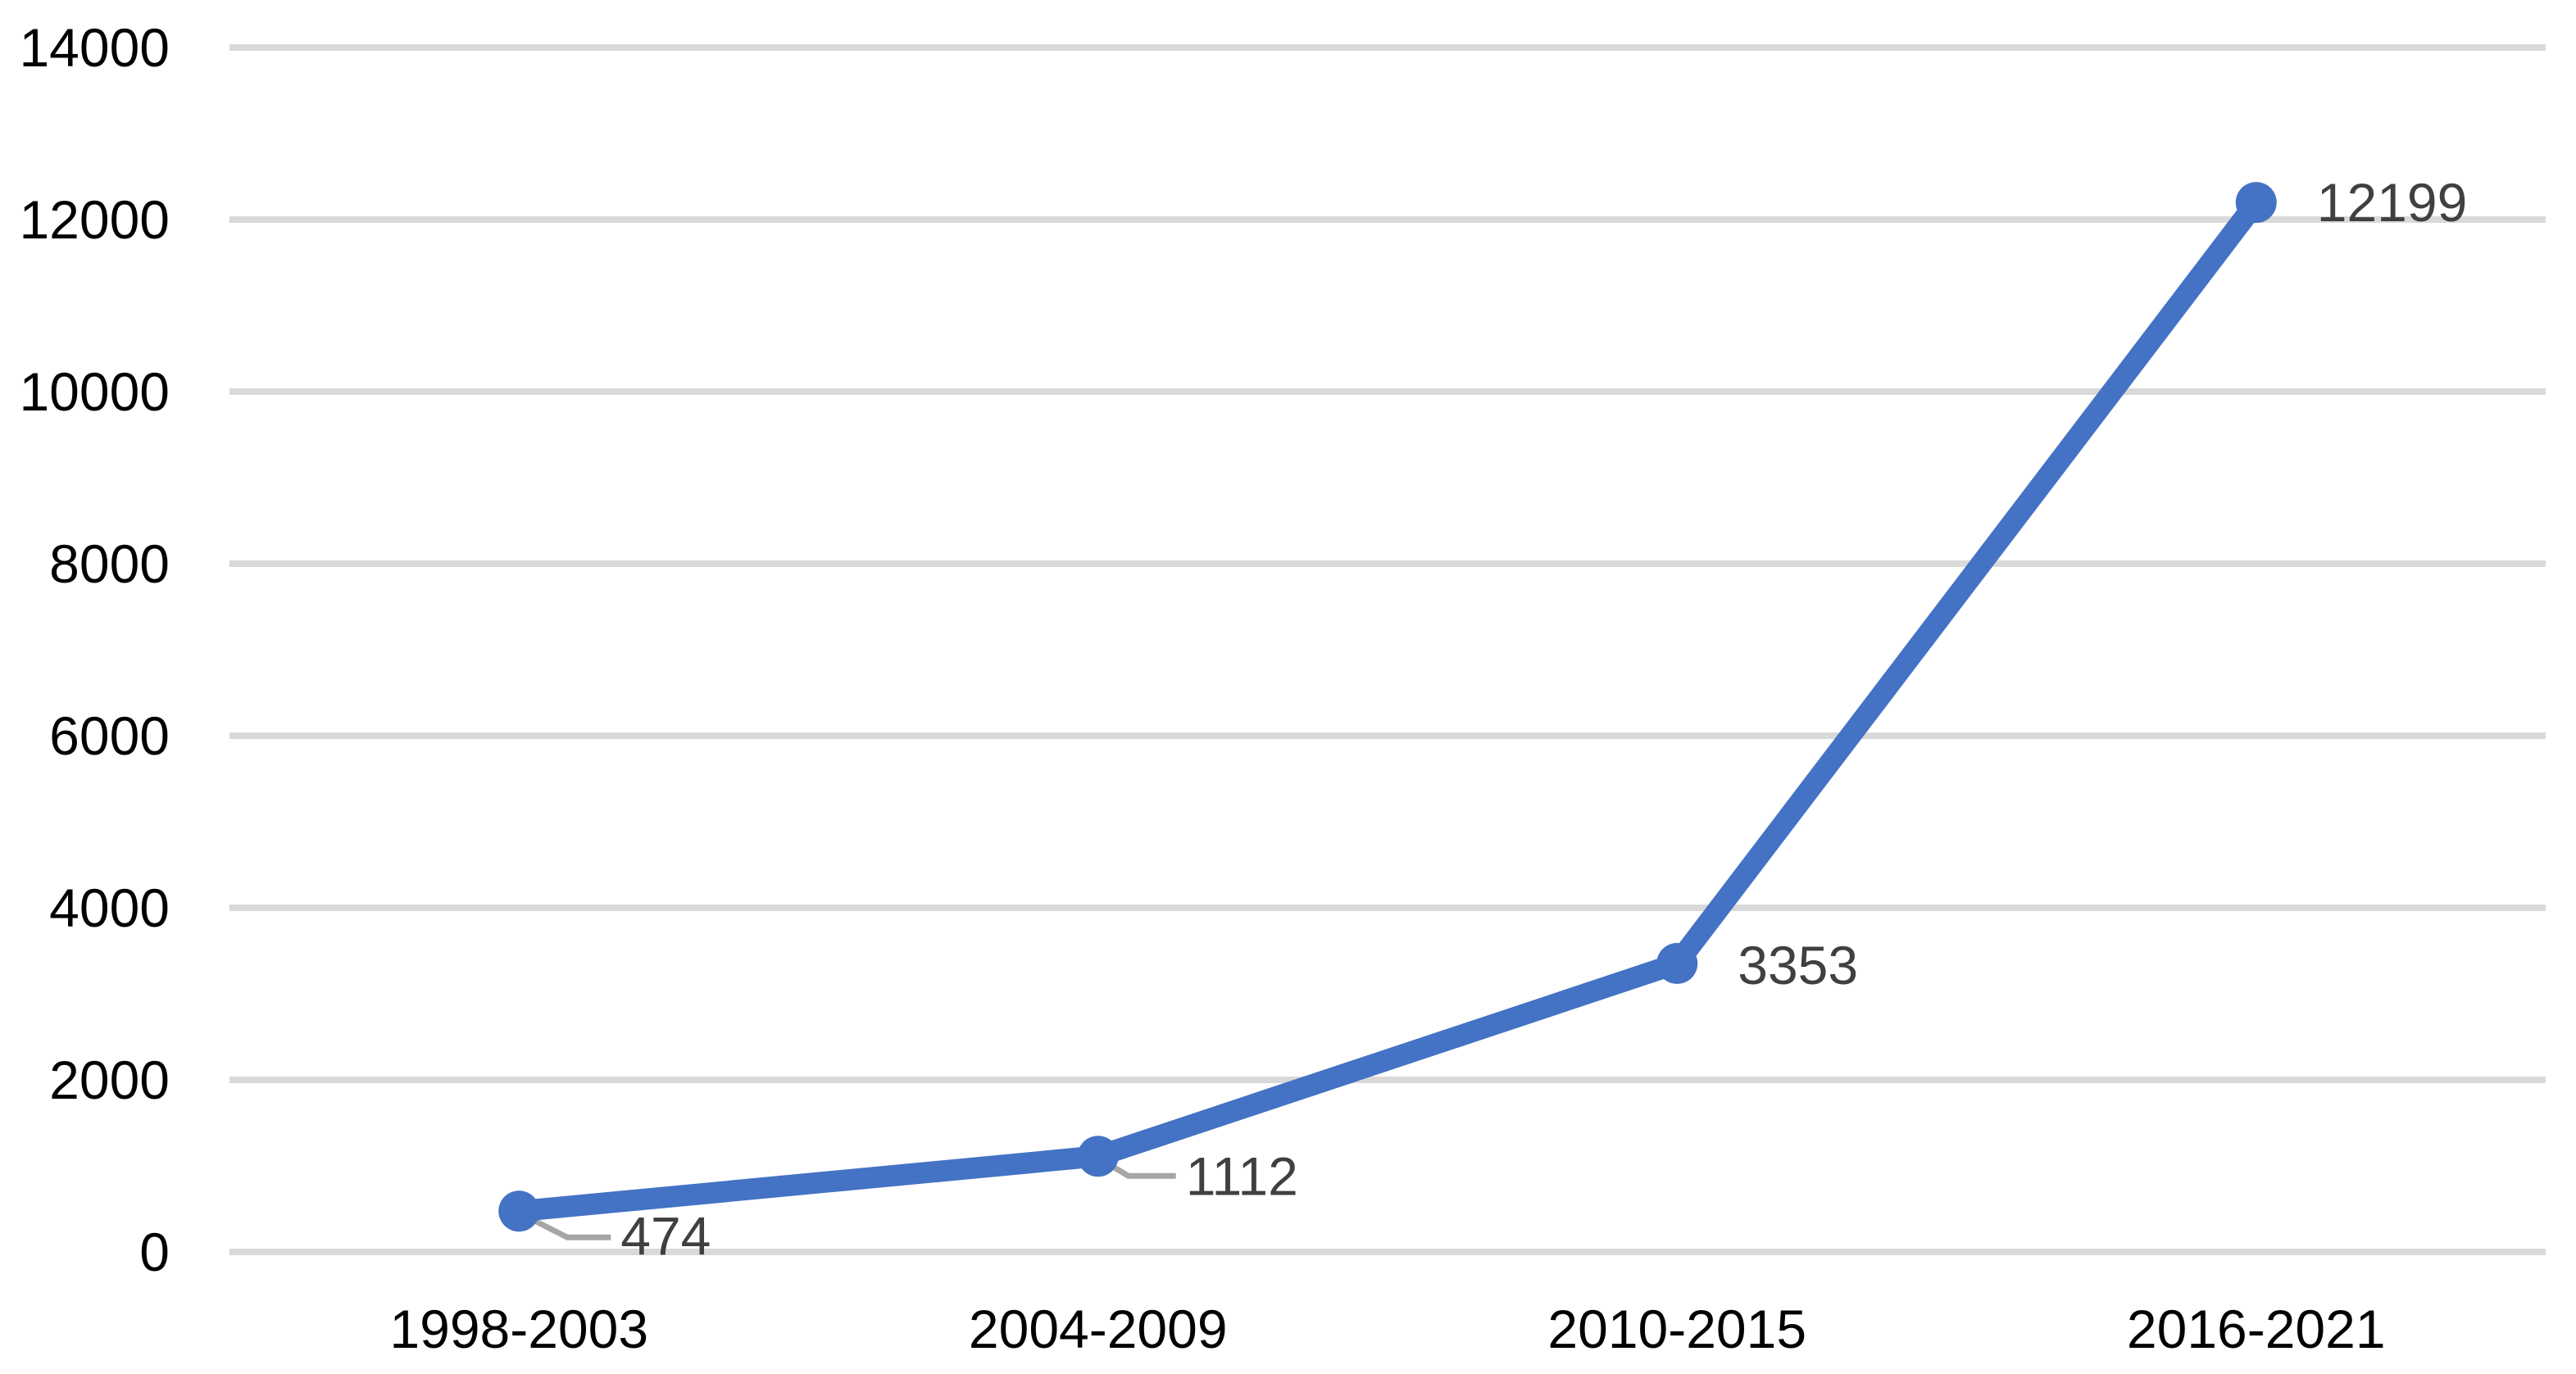 The width and height of the screenshot is (2576, 1374). What do you see at coordinates (1098, 1329) in the screenshot?
I see `x-axis-category-label: 2004-2009` at bounding box center [1098, 1329].